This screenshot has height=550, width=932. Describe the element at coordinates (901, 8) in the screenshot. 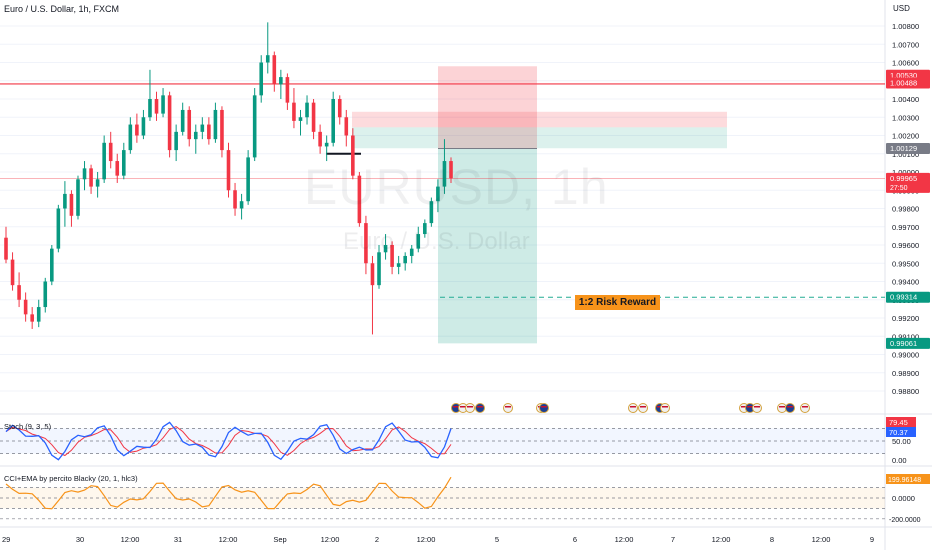

I see `axis-currency: USD` at that location.